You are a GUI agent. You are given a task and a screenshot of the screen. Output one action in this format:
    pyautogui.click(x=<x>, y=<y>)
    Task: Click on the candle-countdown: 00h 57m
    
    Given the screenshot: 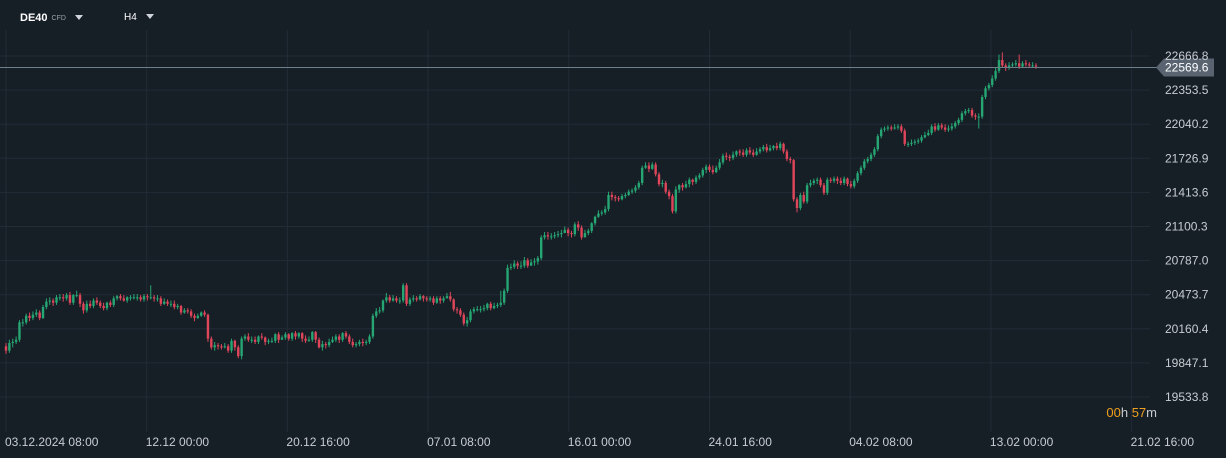 What is the action you would take?
    pyautogui.click(x=1131, y=412)
    